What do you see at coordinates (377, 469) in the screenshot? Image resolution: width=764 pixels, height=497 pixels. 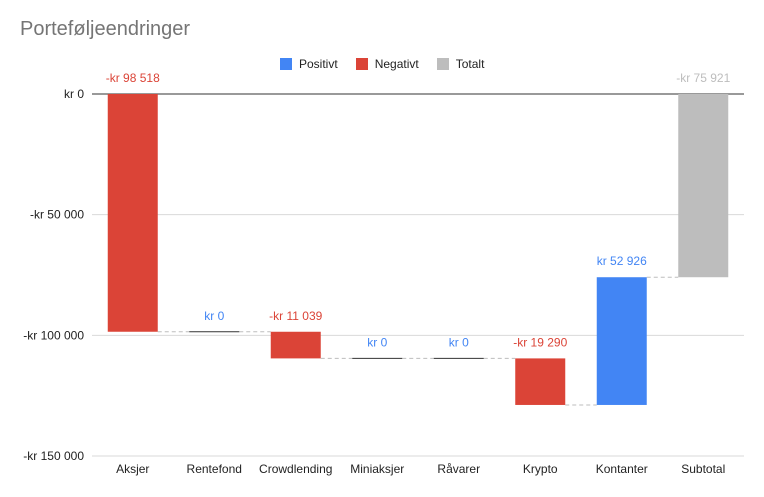 I see `x-tick-label: Miniaksjer` at bounding box center [377, 469].